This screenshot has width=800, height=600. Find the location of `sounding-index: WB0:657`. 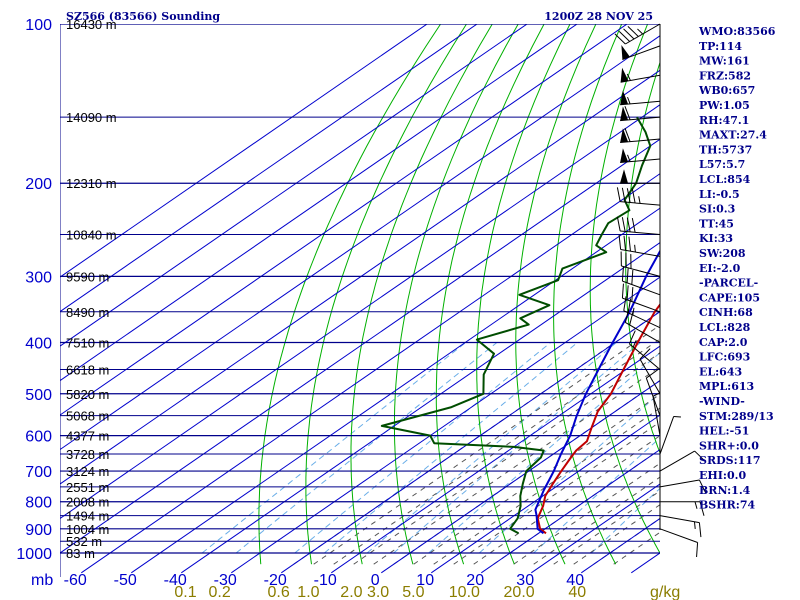

sounding-index: WB0:657 is located at coordinates (726, 90).